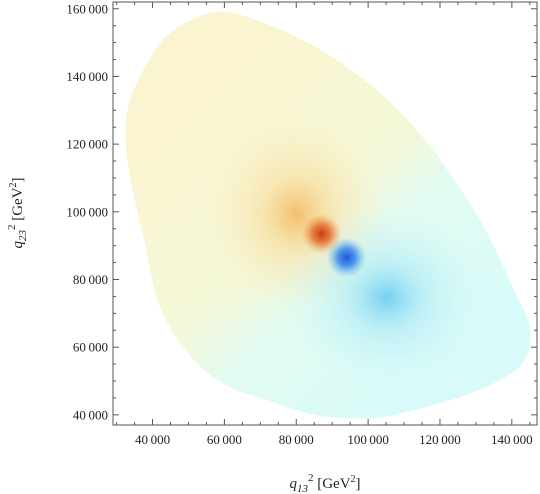  Describe the element at coordinates (346, 257) in the screenshot. I see `minimum-hotspot` at that location.